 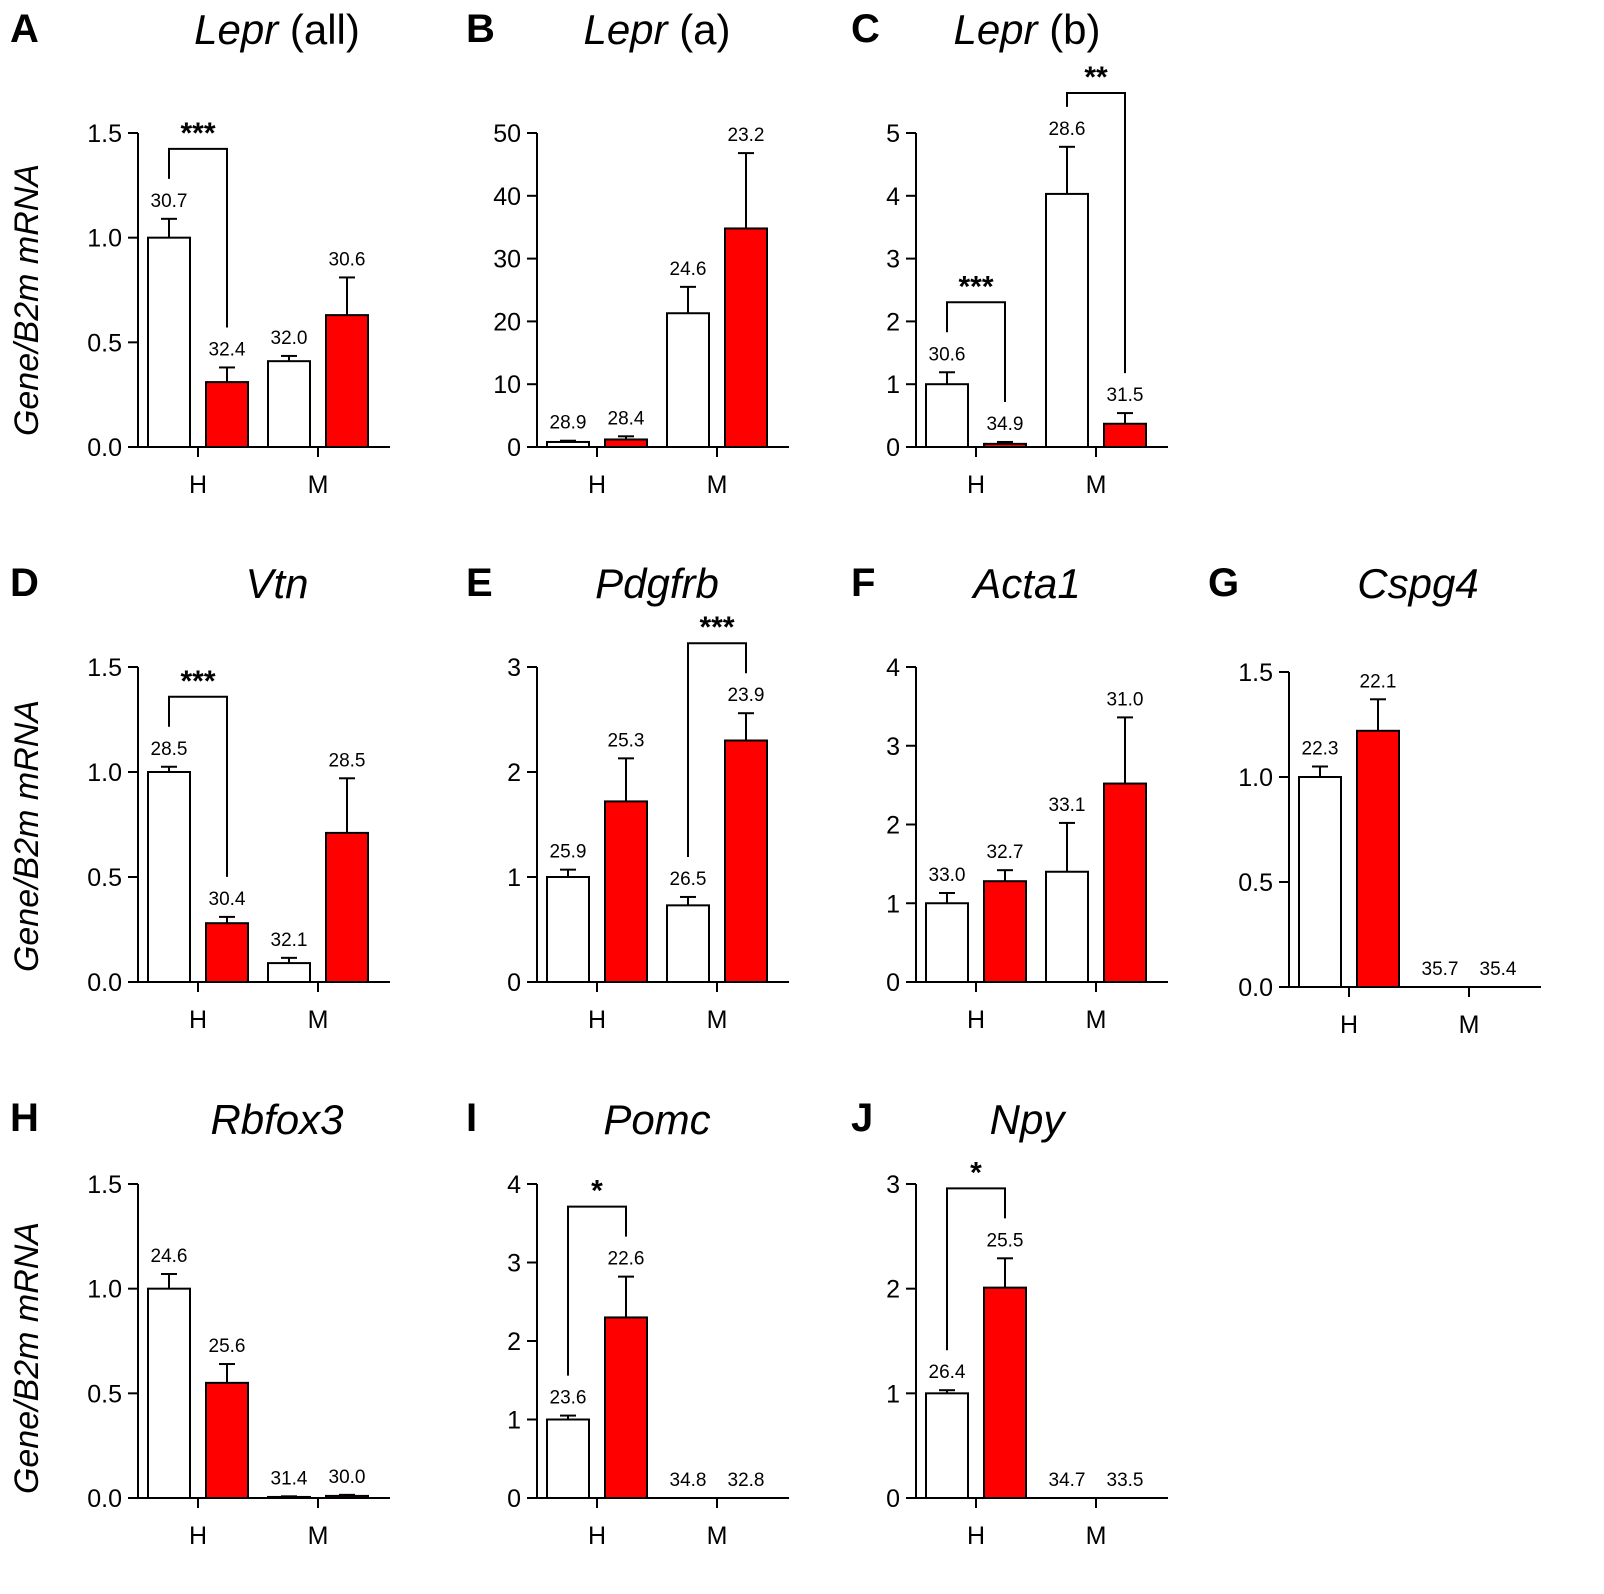 What do you see at coordinates (507, 322) in the screenshot?
I see `y-tick-label: 20` at bounding box center [507, 322].